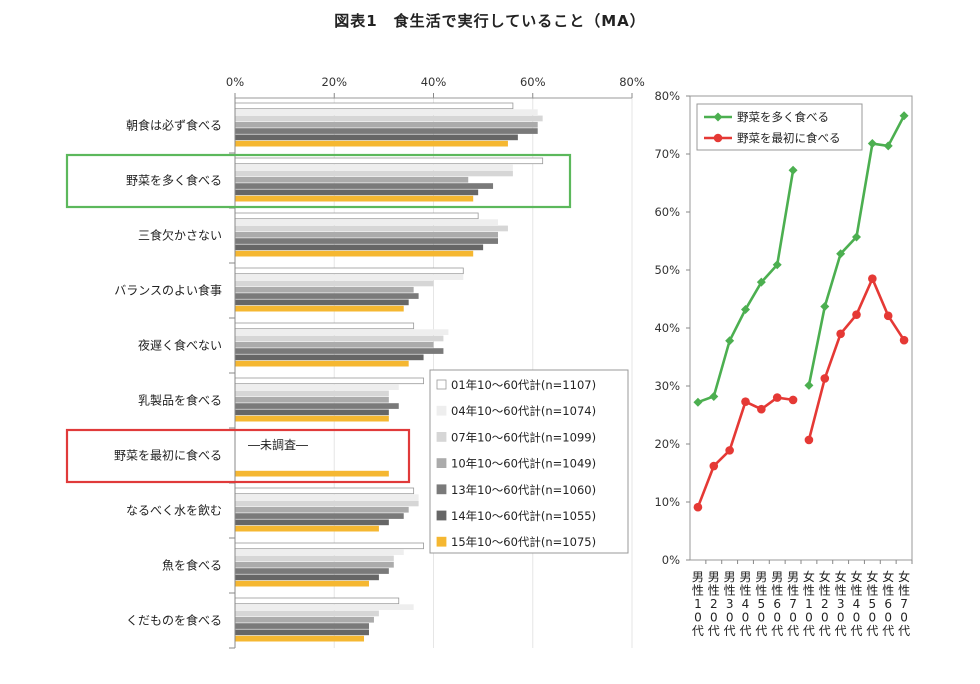 The width and height of the screenshot is (980, 684). I want to click on bar-category-label: 乳製品を食べる, so click(180, 400).